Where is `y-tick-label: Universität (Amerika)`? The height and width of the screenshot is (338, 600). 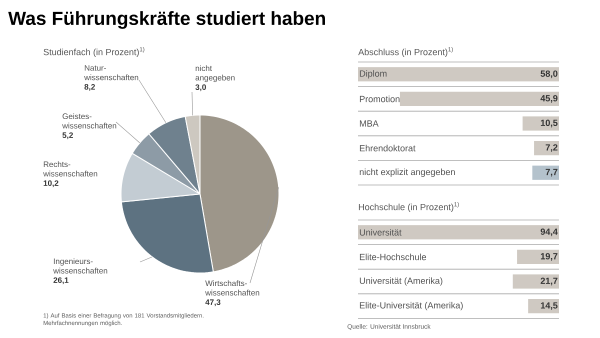 y-tick-label: Universität (Amerika) is located at coordinates (401, 281).